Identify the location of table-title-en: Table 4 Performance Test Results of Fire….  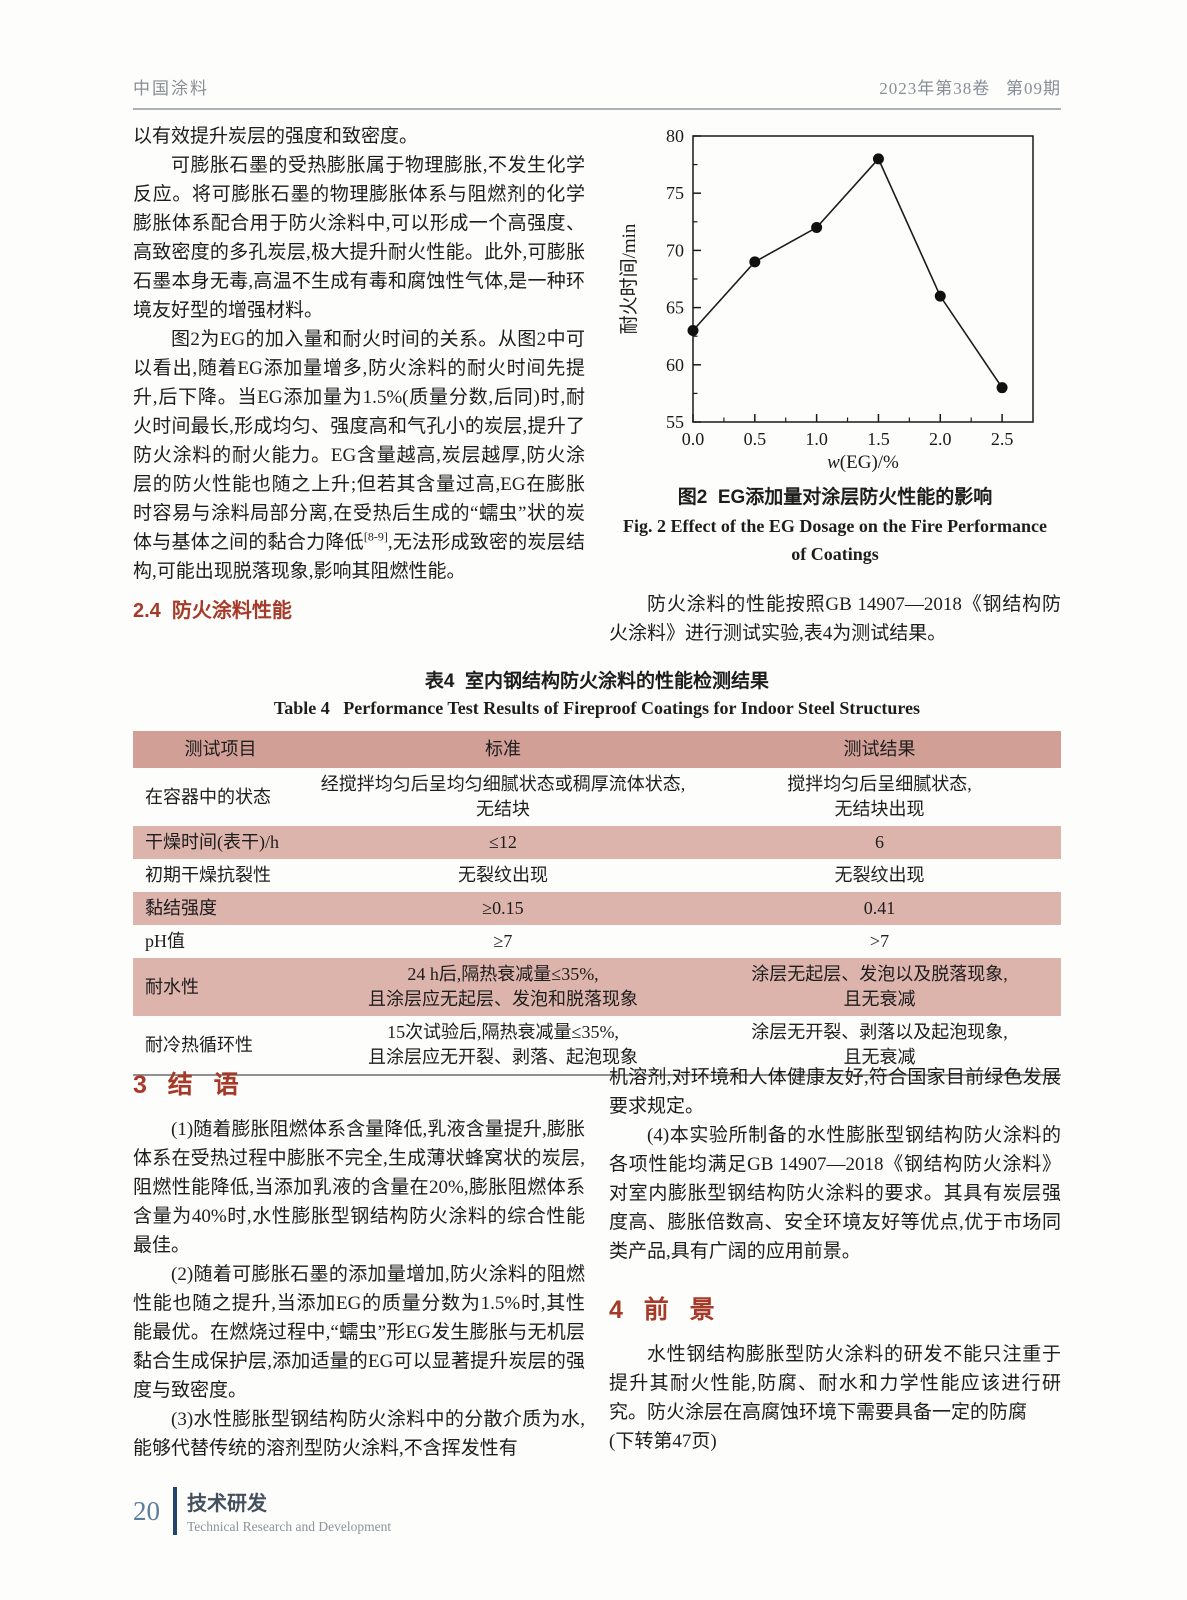
(597, 708).